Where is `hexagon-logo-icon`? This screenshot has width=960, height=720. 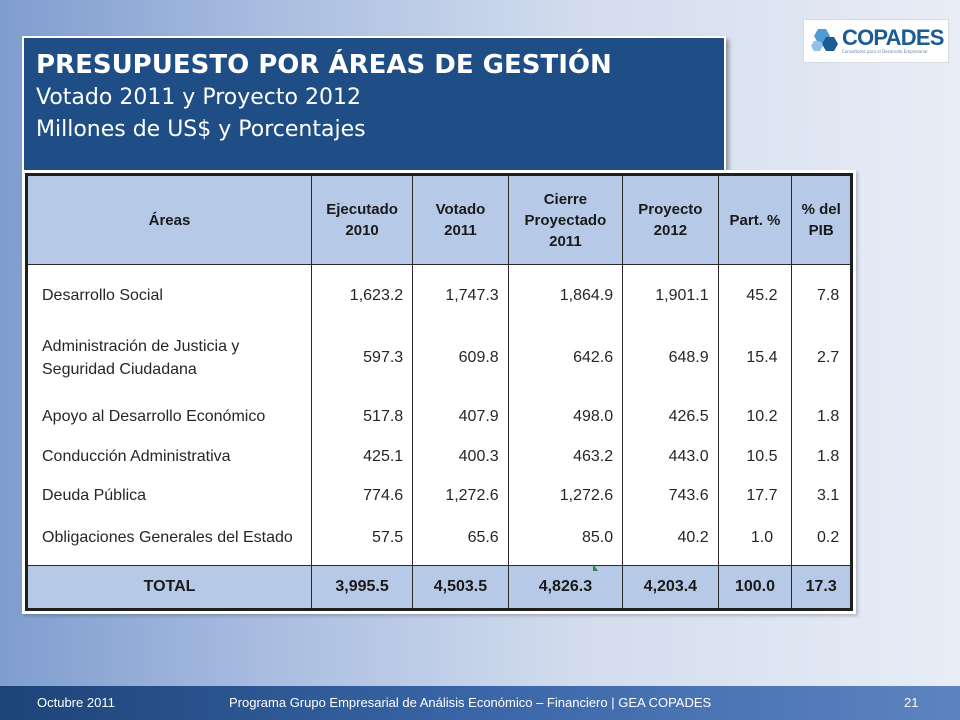
hexagon-logo-icon is located at coordinates (824, 40).